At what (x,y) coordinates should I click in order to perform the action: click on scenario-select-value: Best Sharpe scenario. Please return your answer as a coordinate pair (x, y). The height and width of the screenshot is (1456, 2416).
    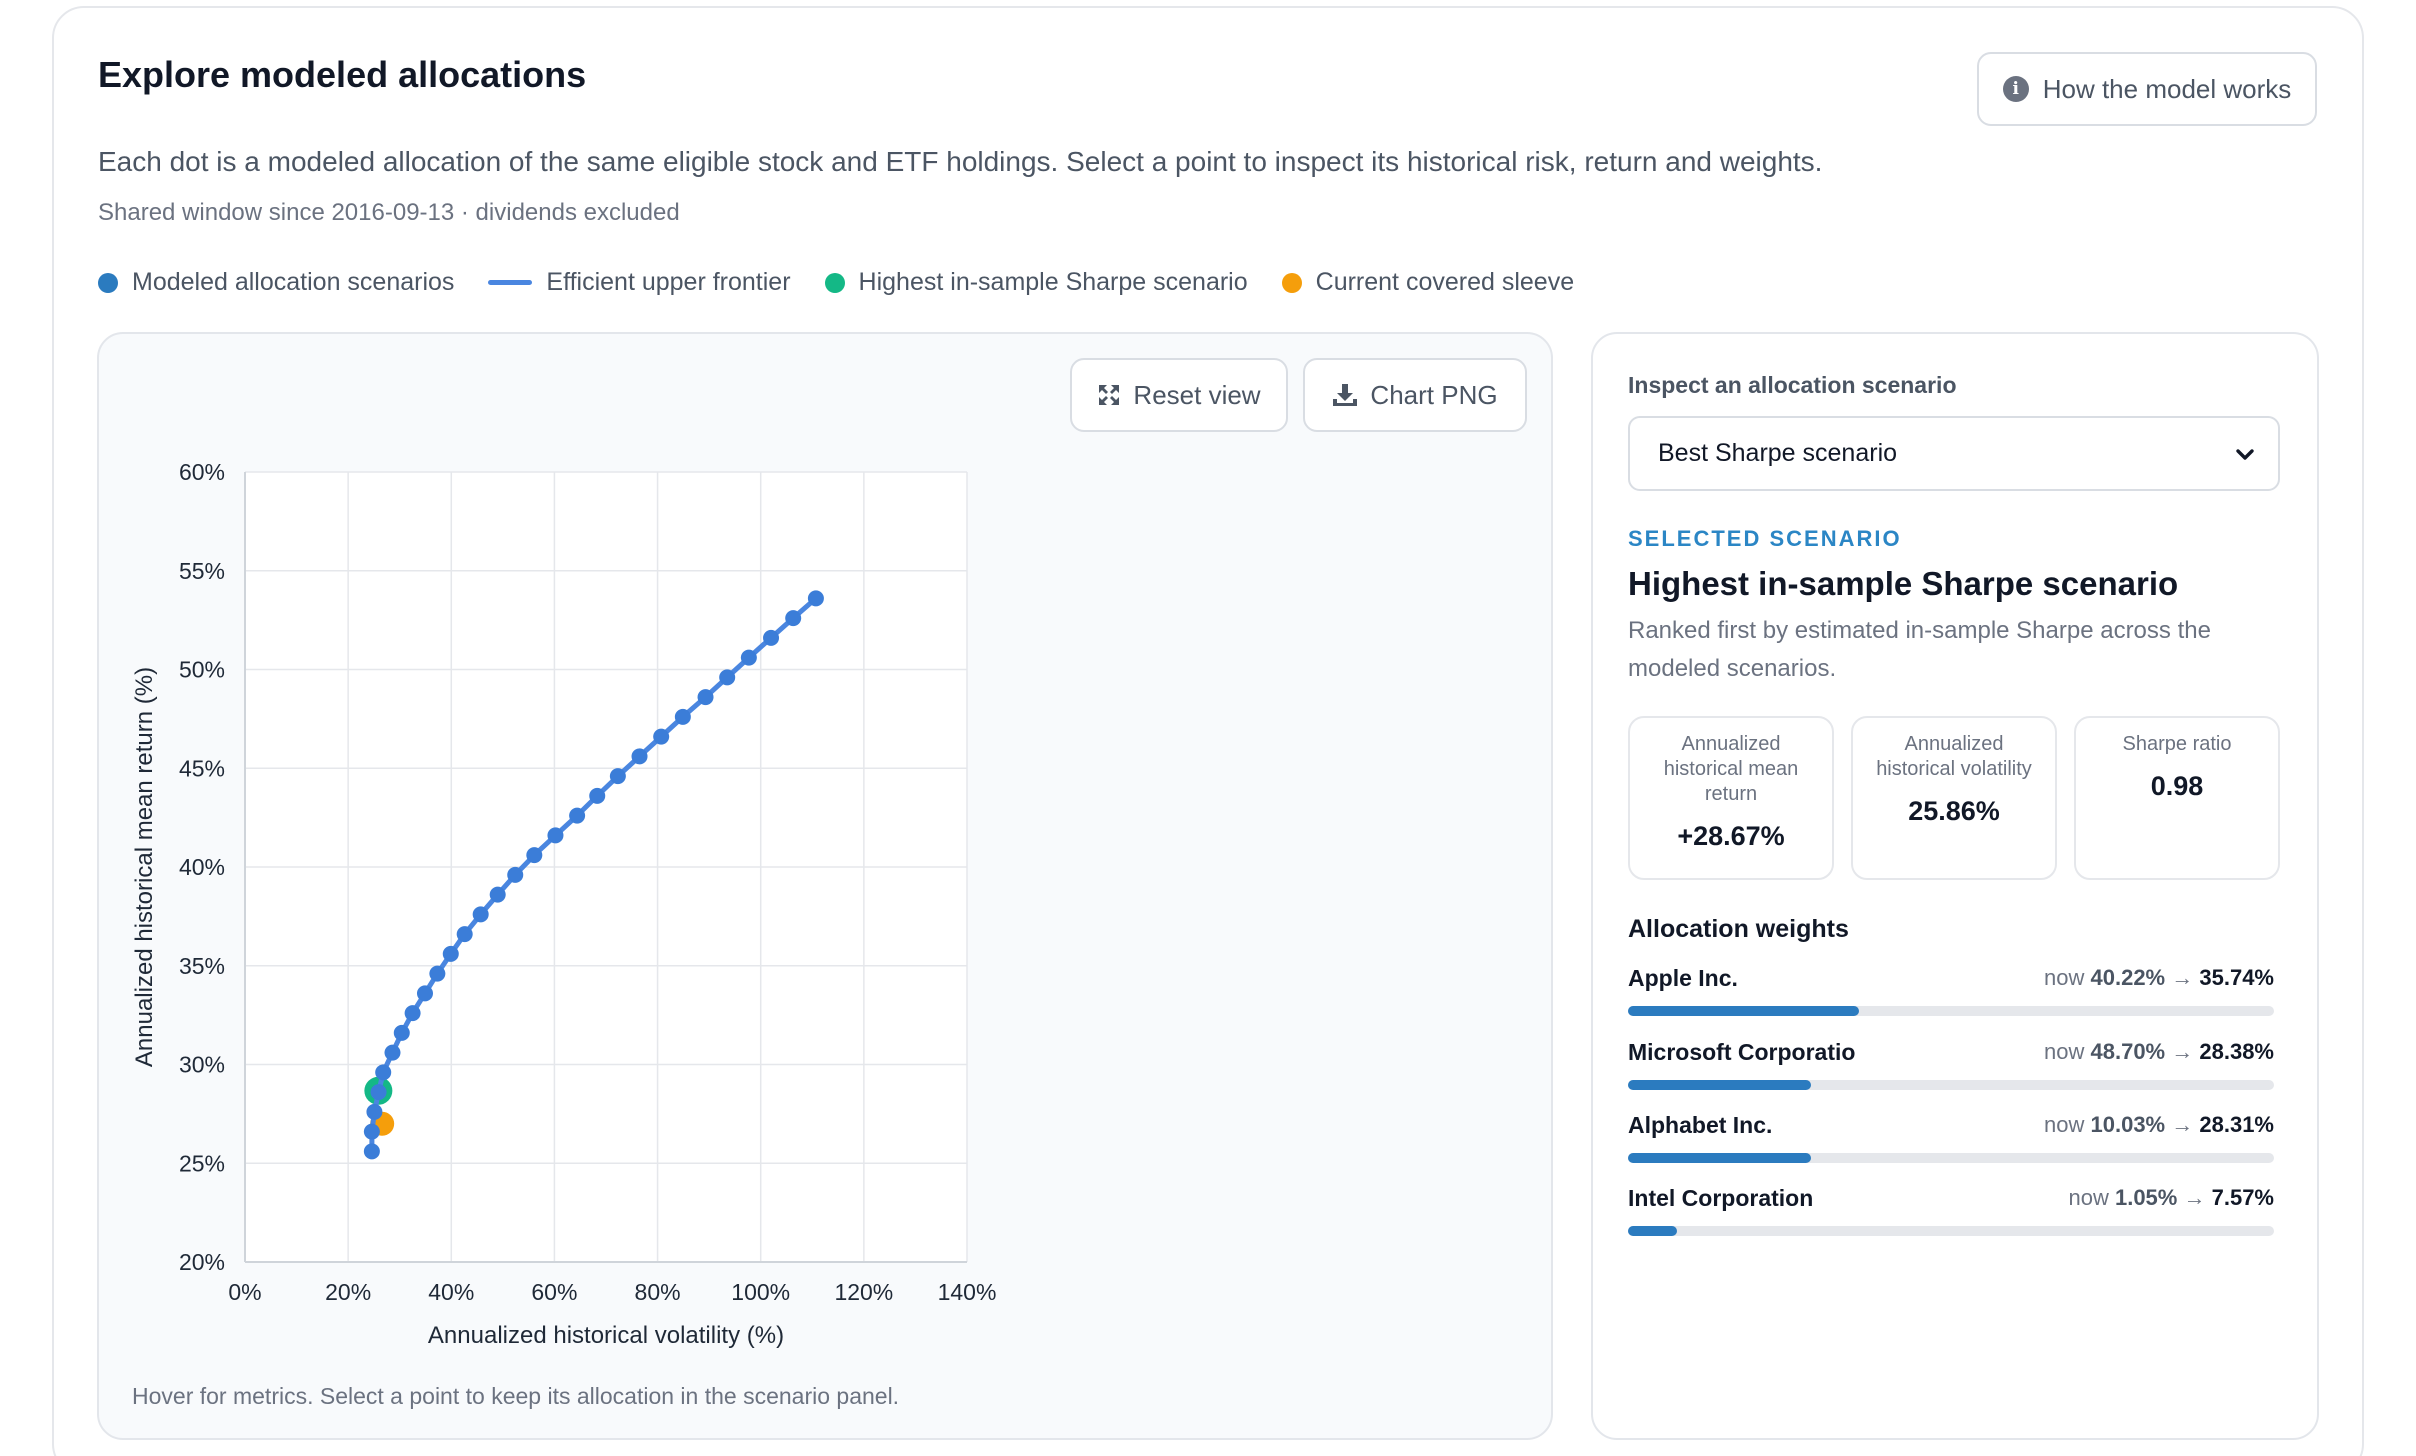
    Looking at the image, I should click on (1778, 453).